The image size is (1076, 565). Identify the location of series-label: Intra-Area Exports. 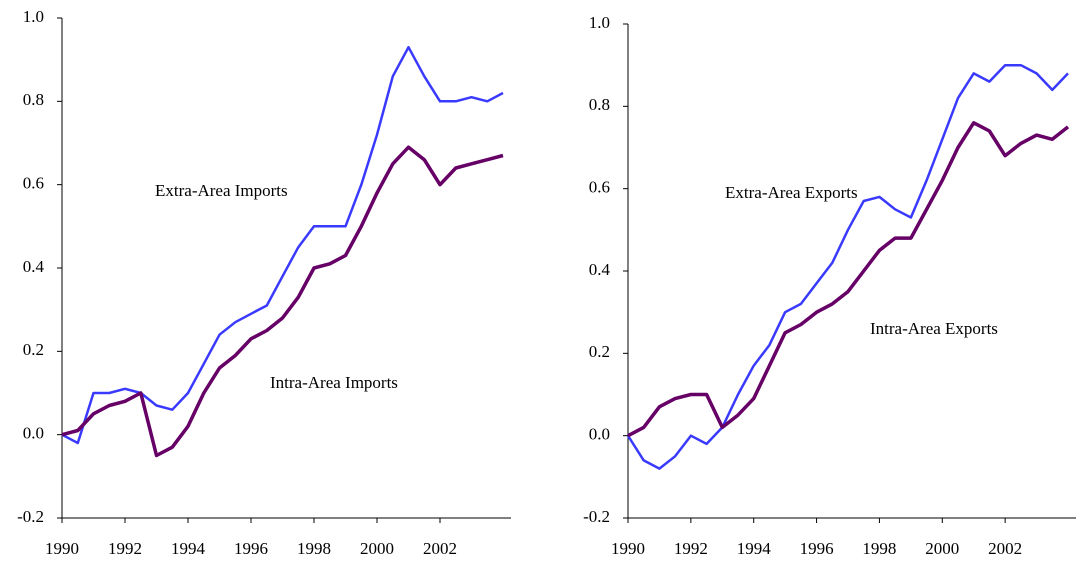
(934, 328).